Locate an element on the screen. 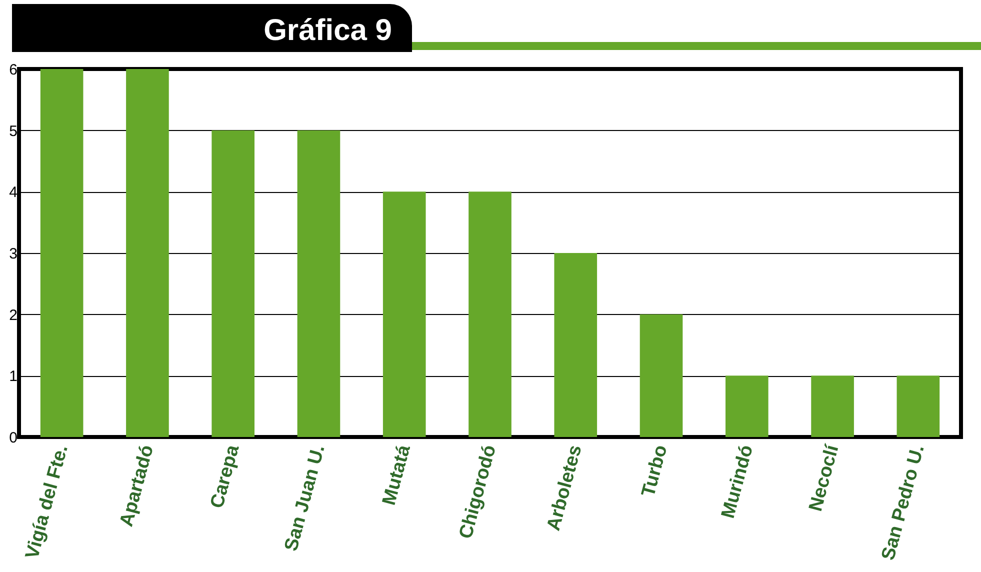  chart-title: Gráfica 9 is located at coordinates (212, 28).